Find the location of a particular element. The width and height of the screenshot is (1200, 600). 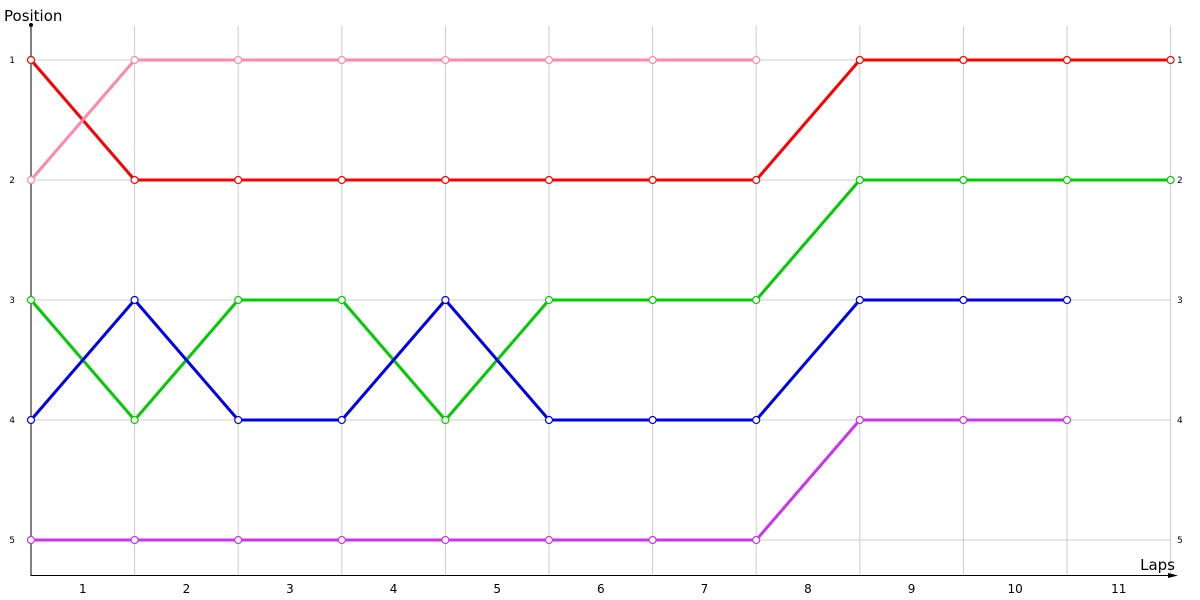

x-tick-label: 10 is located at coordinates (1015, 589).